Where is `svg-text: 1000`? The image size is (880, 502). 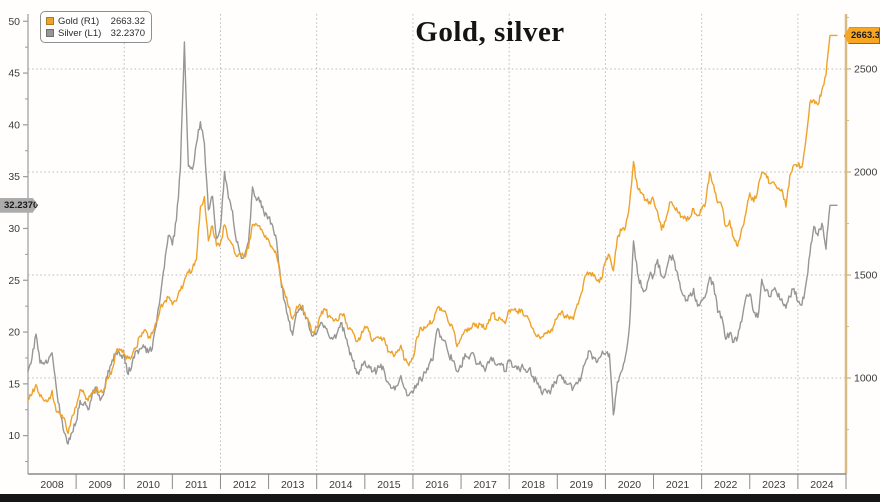 svg-text: 1000 is located at coordinates (866, 379).